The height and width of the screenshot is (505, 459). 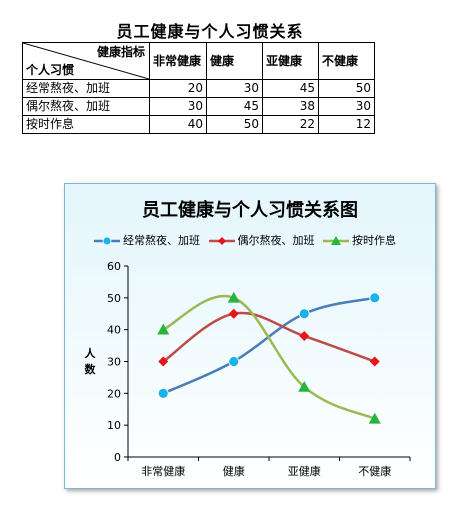 I want to click on table-cell: 38, so click(x=290, y=106).